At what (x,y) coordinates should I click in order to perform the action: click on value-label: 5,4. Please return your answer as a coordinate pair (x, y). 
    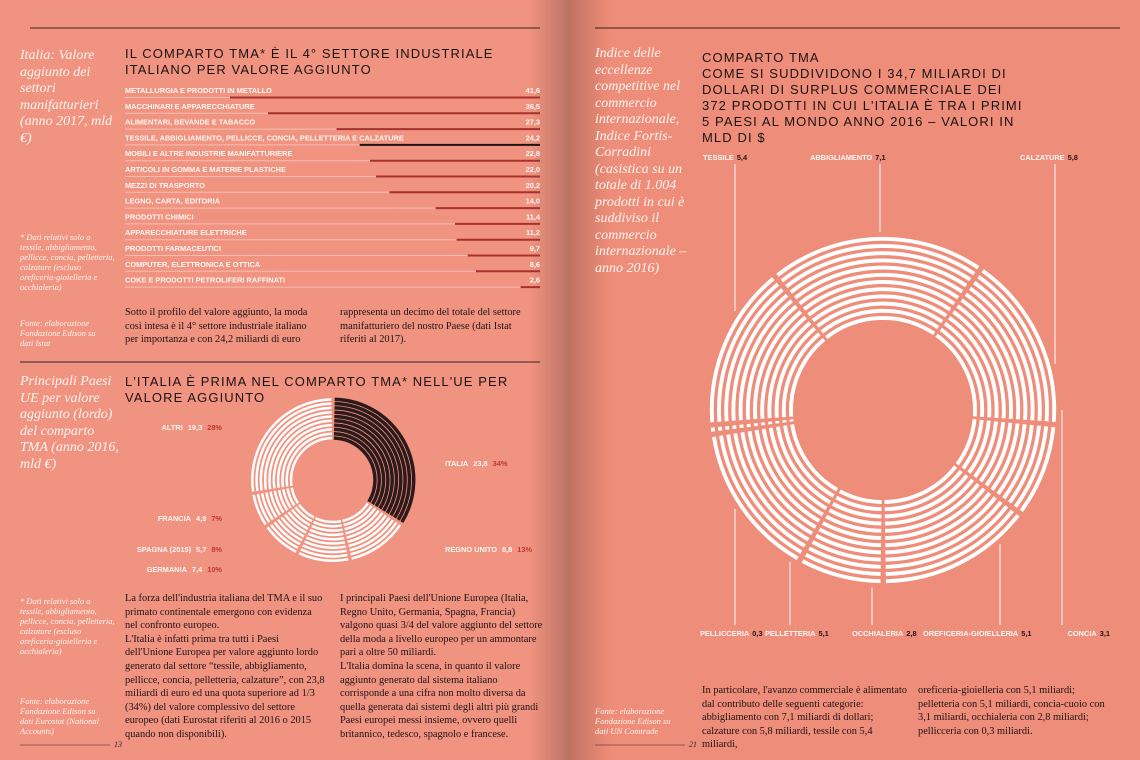
    Looking at the image, I should click on (742, 157).